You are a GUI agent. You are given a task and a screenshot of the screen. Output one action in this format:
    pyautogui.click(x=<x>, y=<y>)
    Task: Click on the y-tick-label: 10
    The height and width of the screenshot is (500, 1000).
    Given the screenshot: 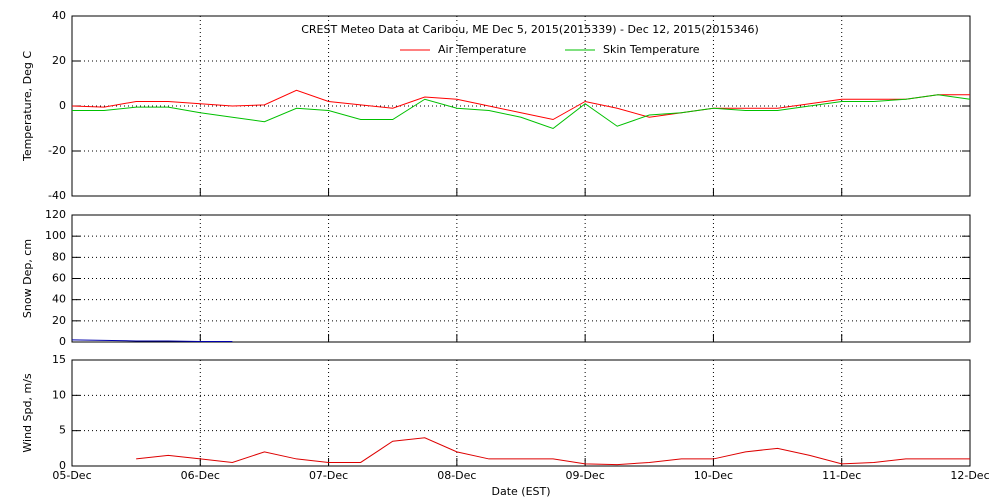 What is the action you would take?
    pyautogui.click(x=59, y=394)
    